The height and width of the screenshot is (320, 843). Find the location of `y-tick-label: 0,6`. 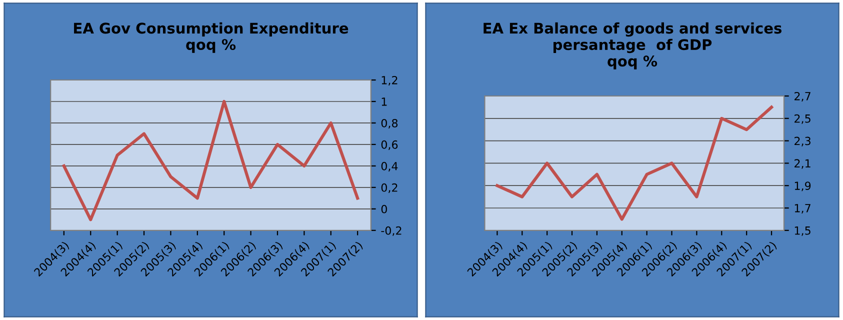

y-tick-label: 0,6 is located at coordinates (389, 145).